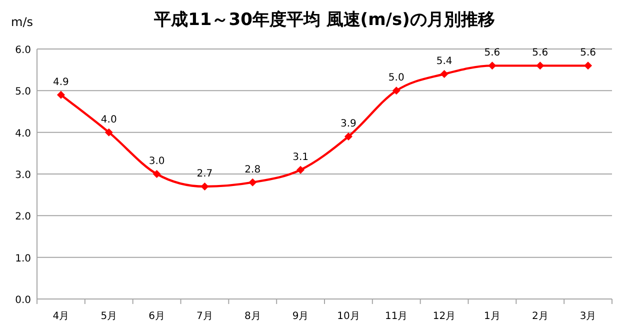 The image size is (619, 333). I want to click on x-tick-label: 7月, so click(204, 316).